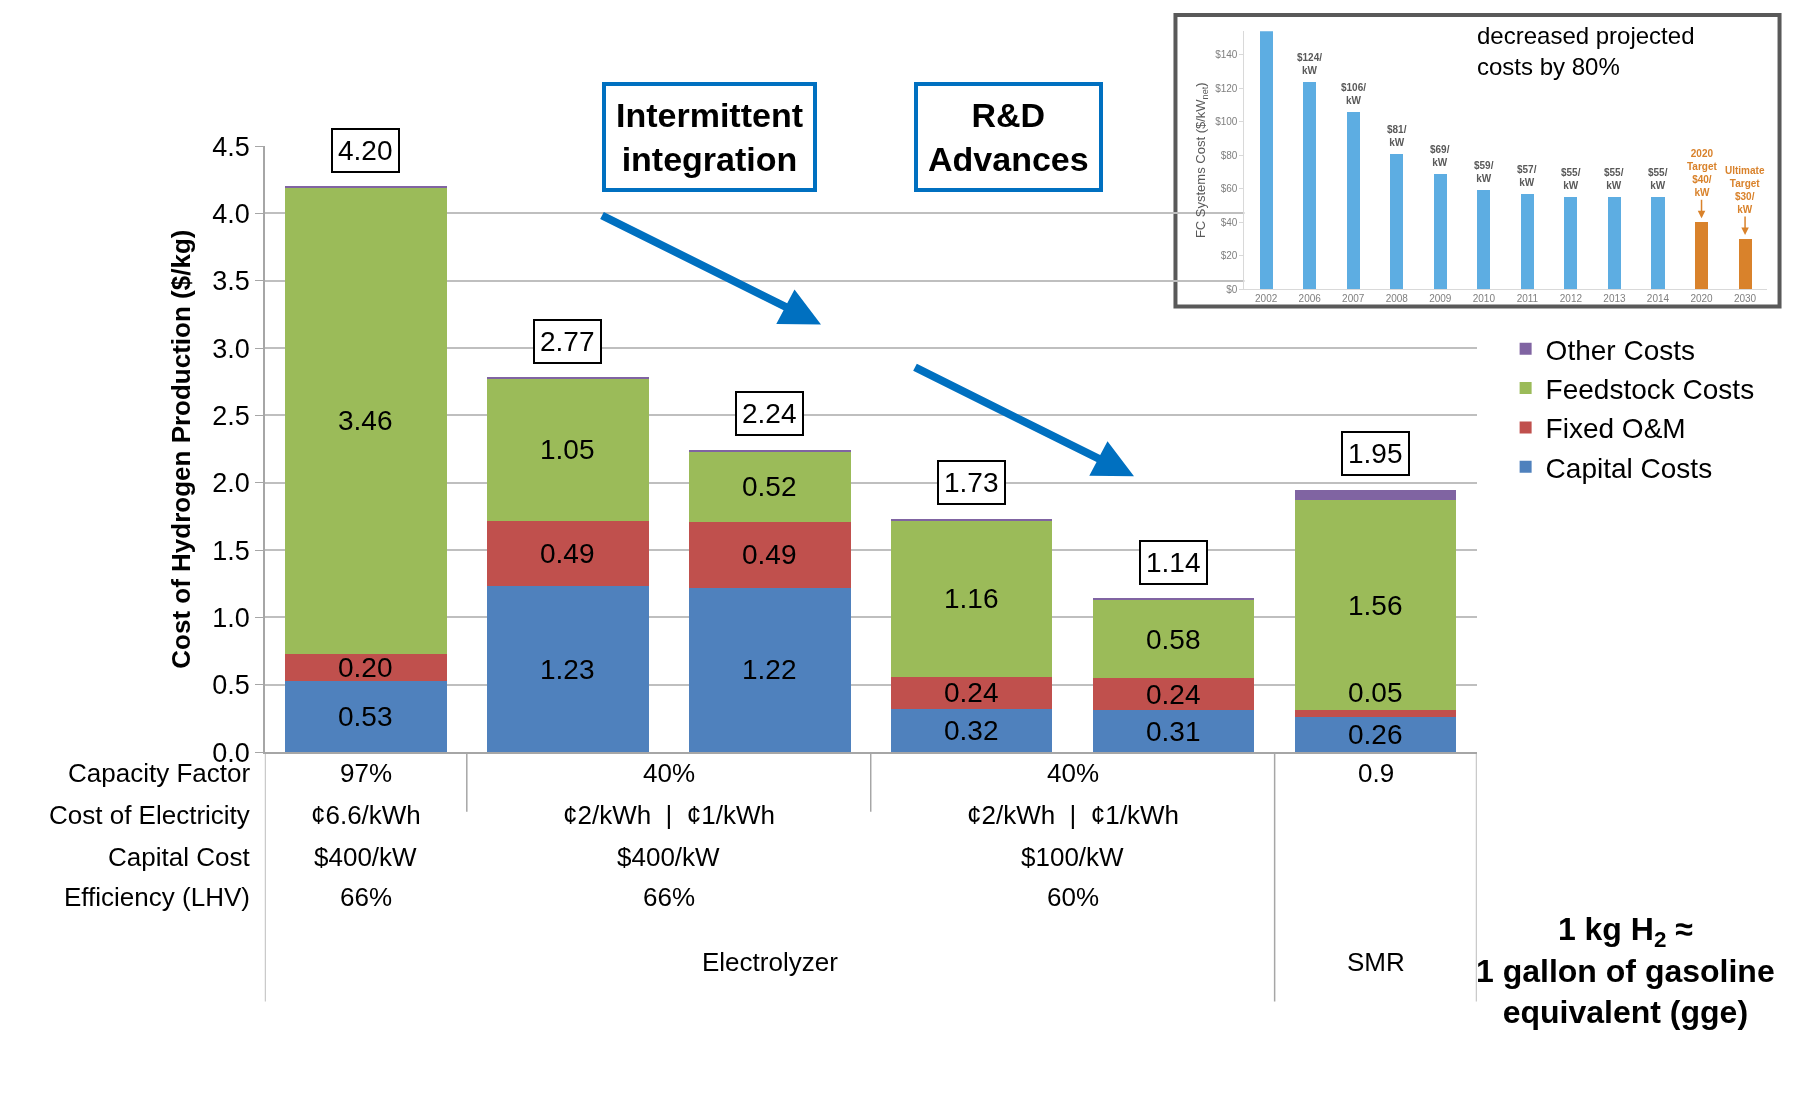  What do you see at coordinates (1527, 176) in the screenshot?
I see `data-label: $57/ kW` at bounding box center [1527, 176].